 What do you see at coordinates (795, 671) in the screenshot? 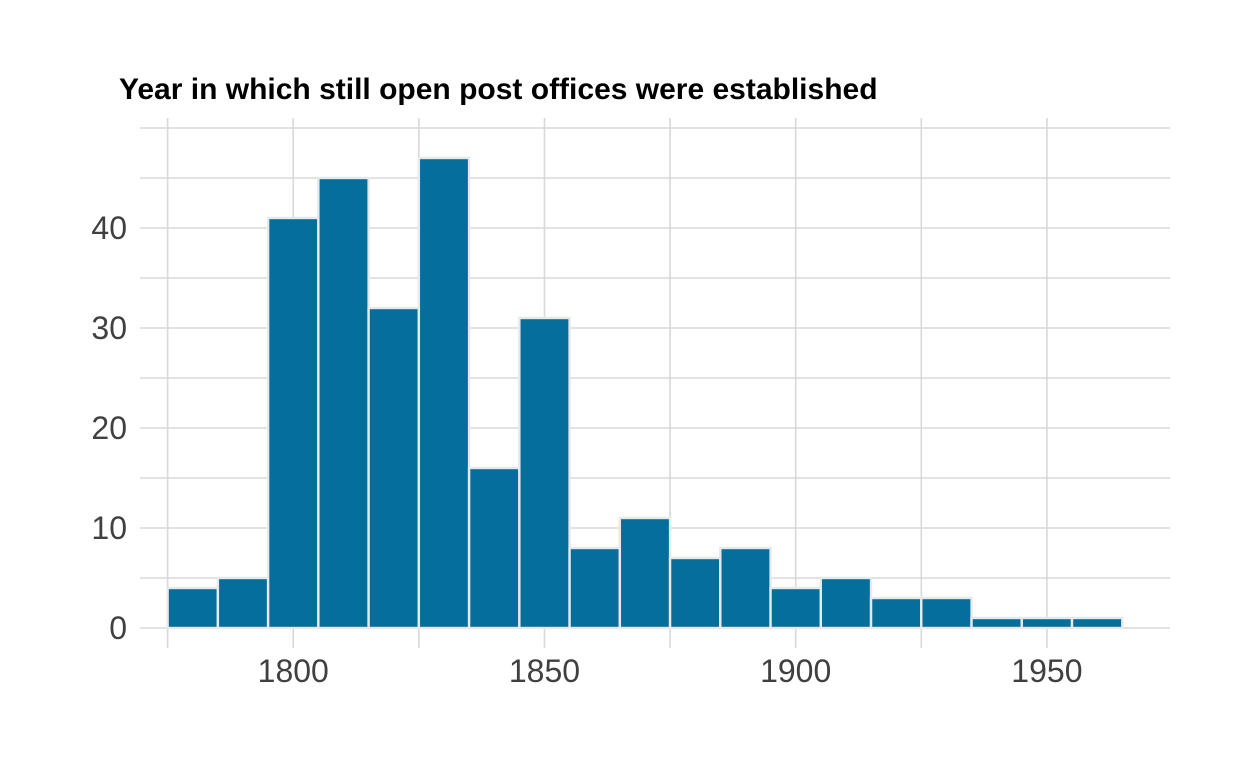
I see `x-tick-label: 1900` at bounding box center [795, 671].